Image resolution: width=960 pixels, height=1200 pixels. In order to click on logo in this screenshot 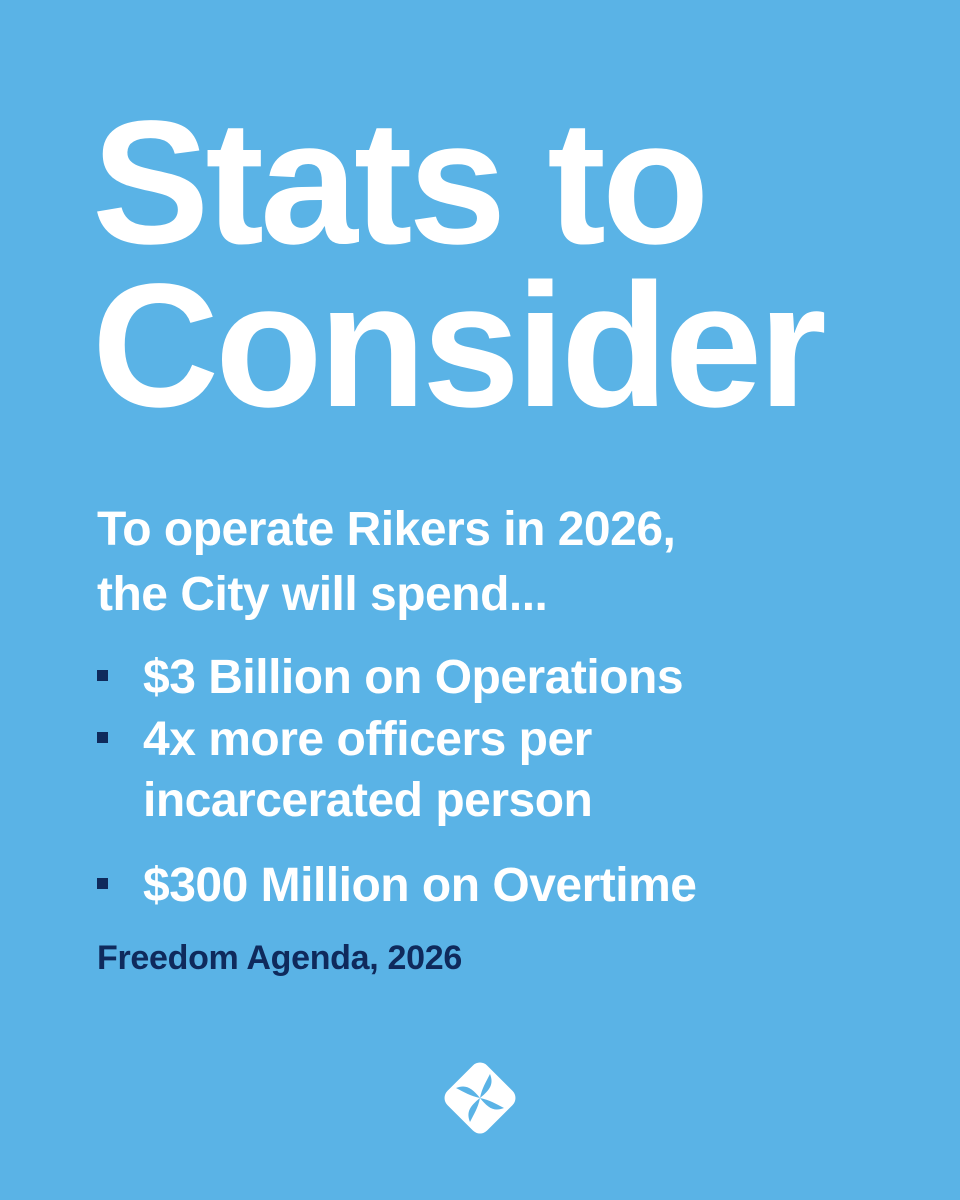, I will do `click(480, 1098)`.